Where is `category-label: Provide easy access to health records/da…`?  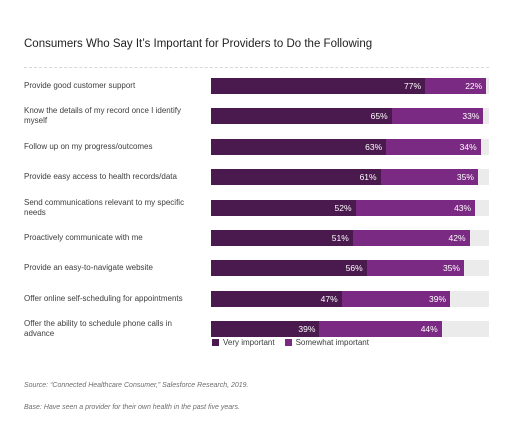 category-label: Provide easy access to health records/da… is located at coordinates (100, 177).